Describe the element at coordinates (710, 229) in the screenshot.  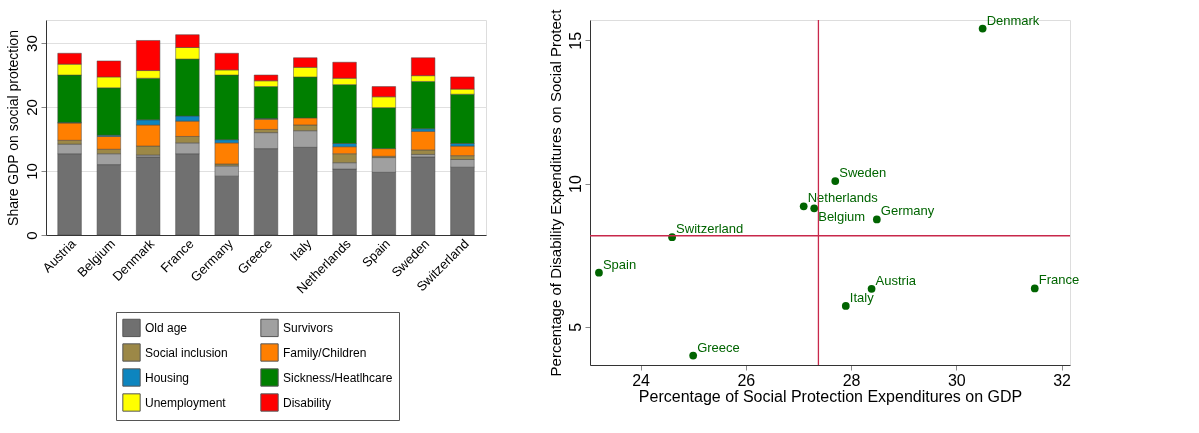
I see `annotation: Switzerland` at that location.